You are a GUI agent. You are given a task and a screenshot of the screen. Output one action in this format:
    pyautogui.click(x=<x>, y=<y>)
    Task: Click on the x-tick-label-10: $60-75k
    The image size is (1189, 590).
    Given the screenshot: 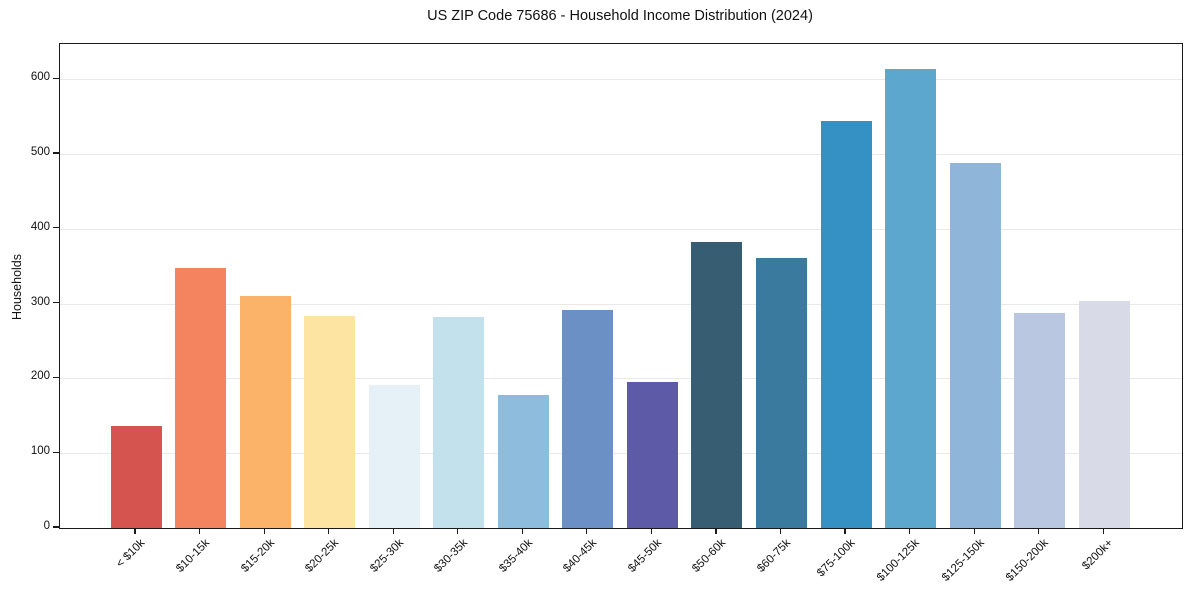 What is the action you would take?
    pyautogui.click(x=774, y=556)
    